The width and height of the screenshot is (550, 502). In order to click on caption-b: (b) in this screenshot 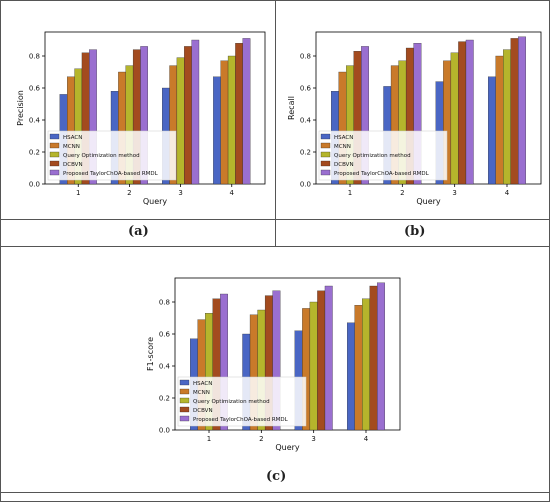, I will do `click(415, 231)`.